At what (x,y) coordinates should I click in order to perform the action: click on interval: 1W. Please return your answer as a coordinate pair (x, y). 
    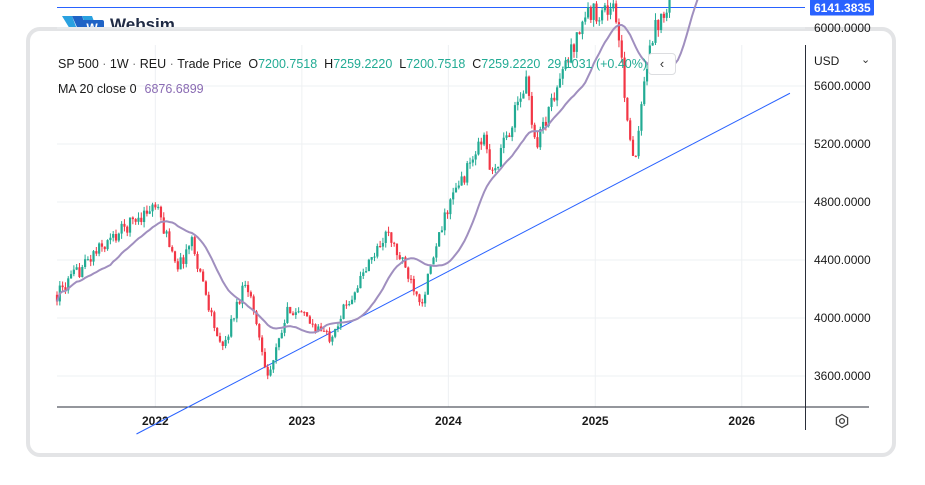
    Looking at the image, I should click on (119, 64).